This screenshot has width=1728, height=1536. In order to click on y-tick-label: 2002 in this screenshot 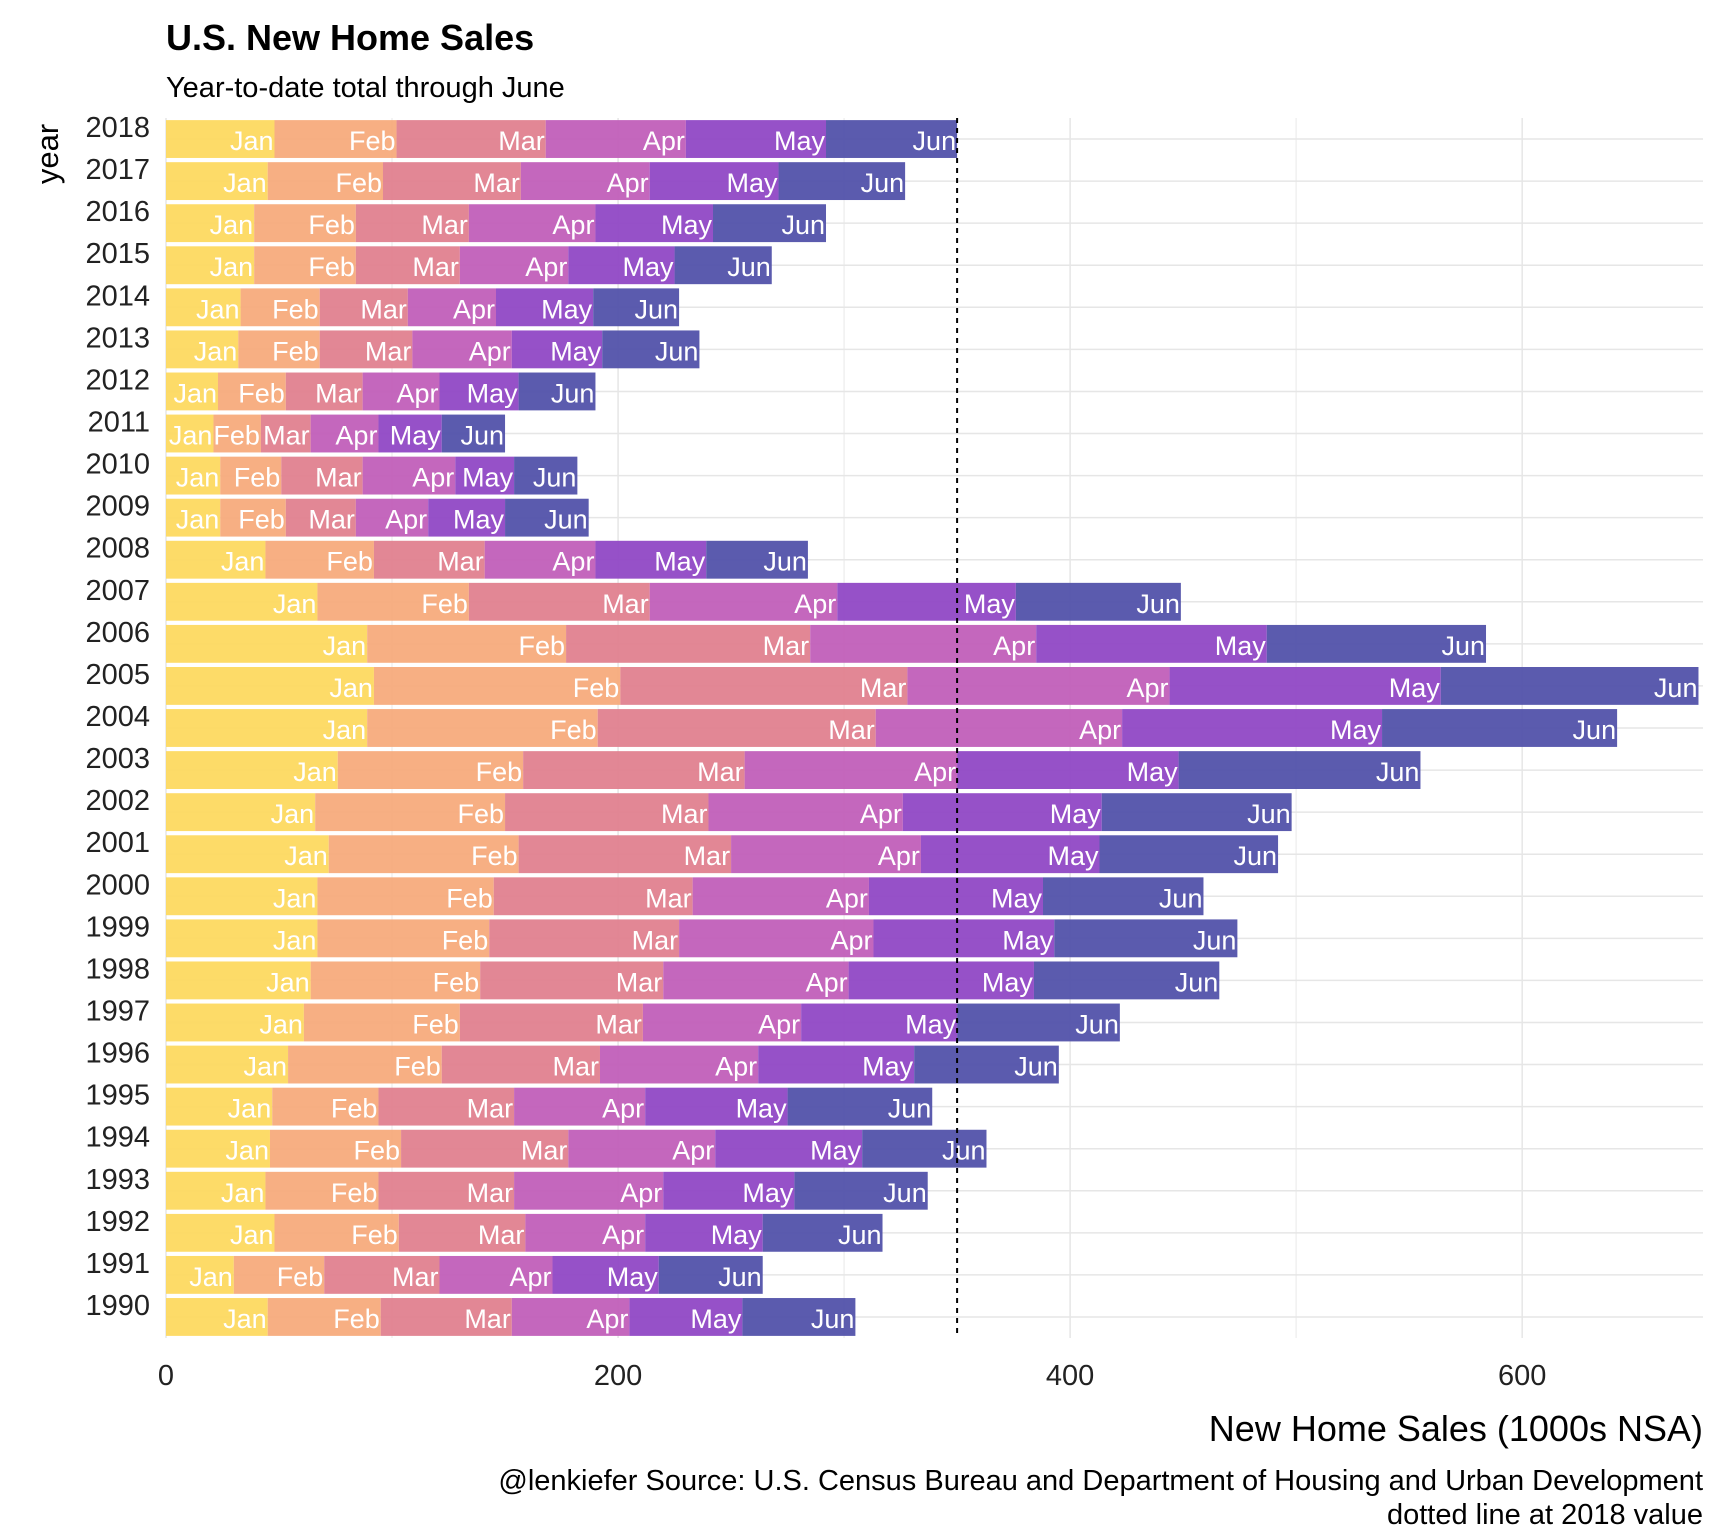, I will do `click(117, 801)`.